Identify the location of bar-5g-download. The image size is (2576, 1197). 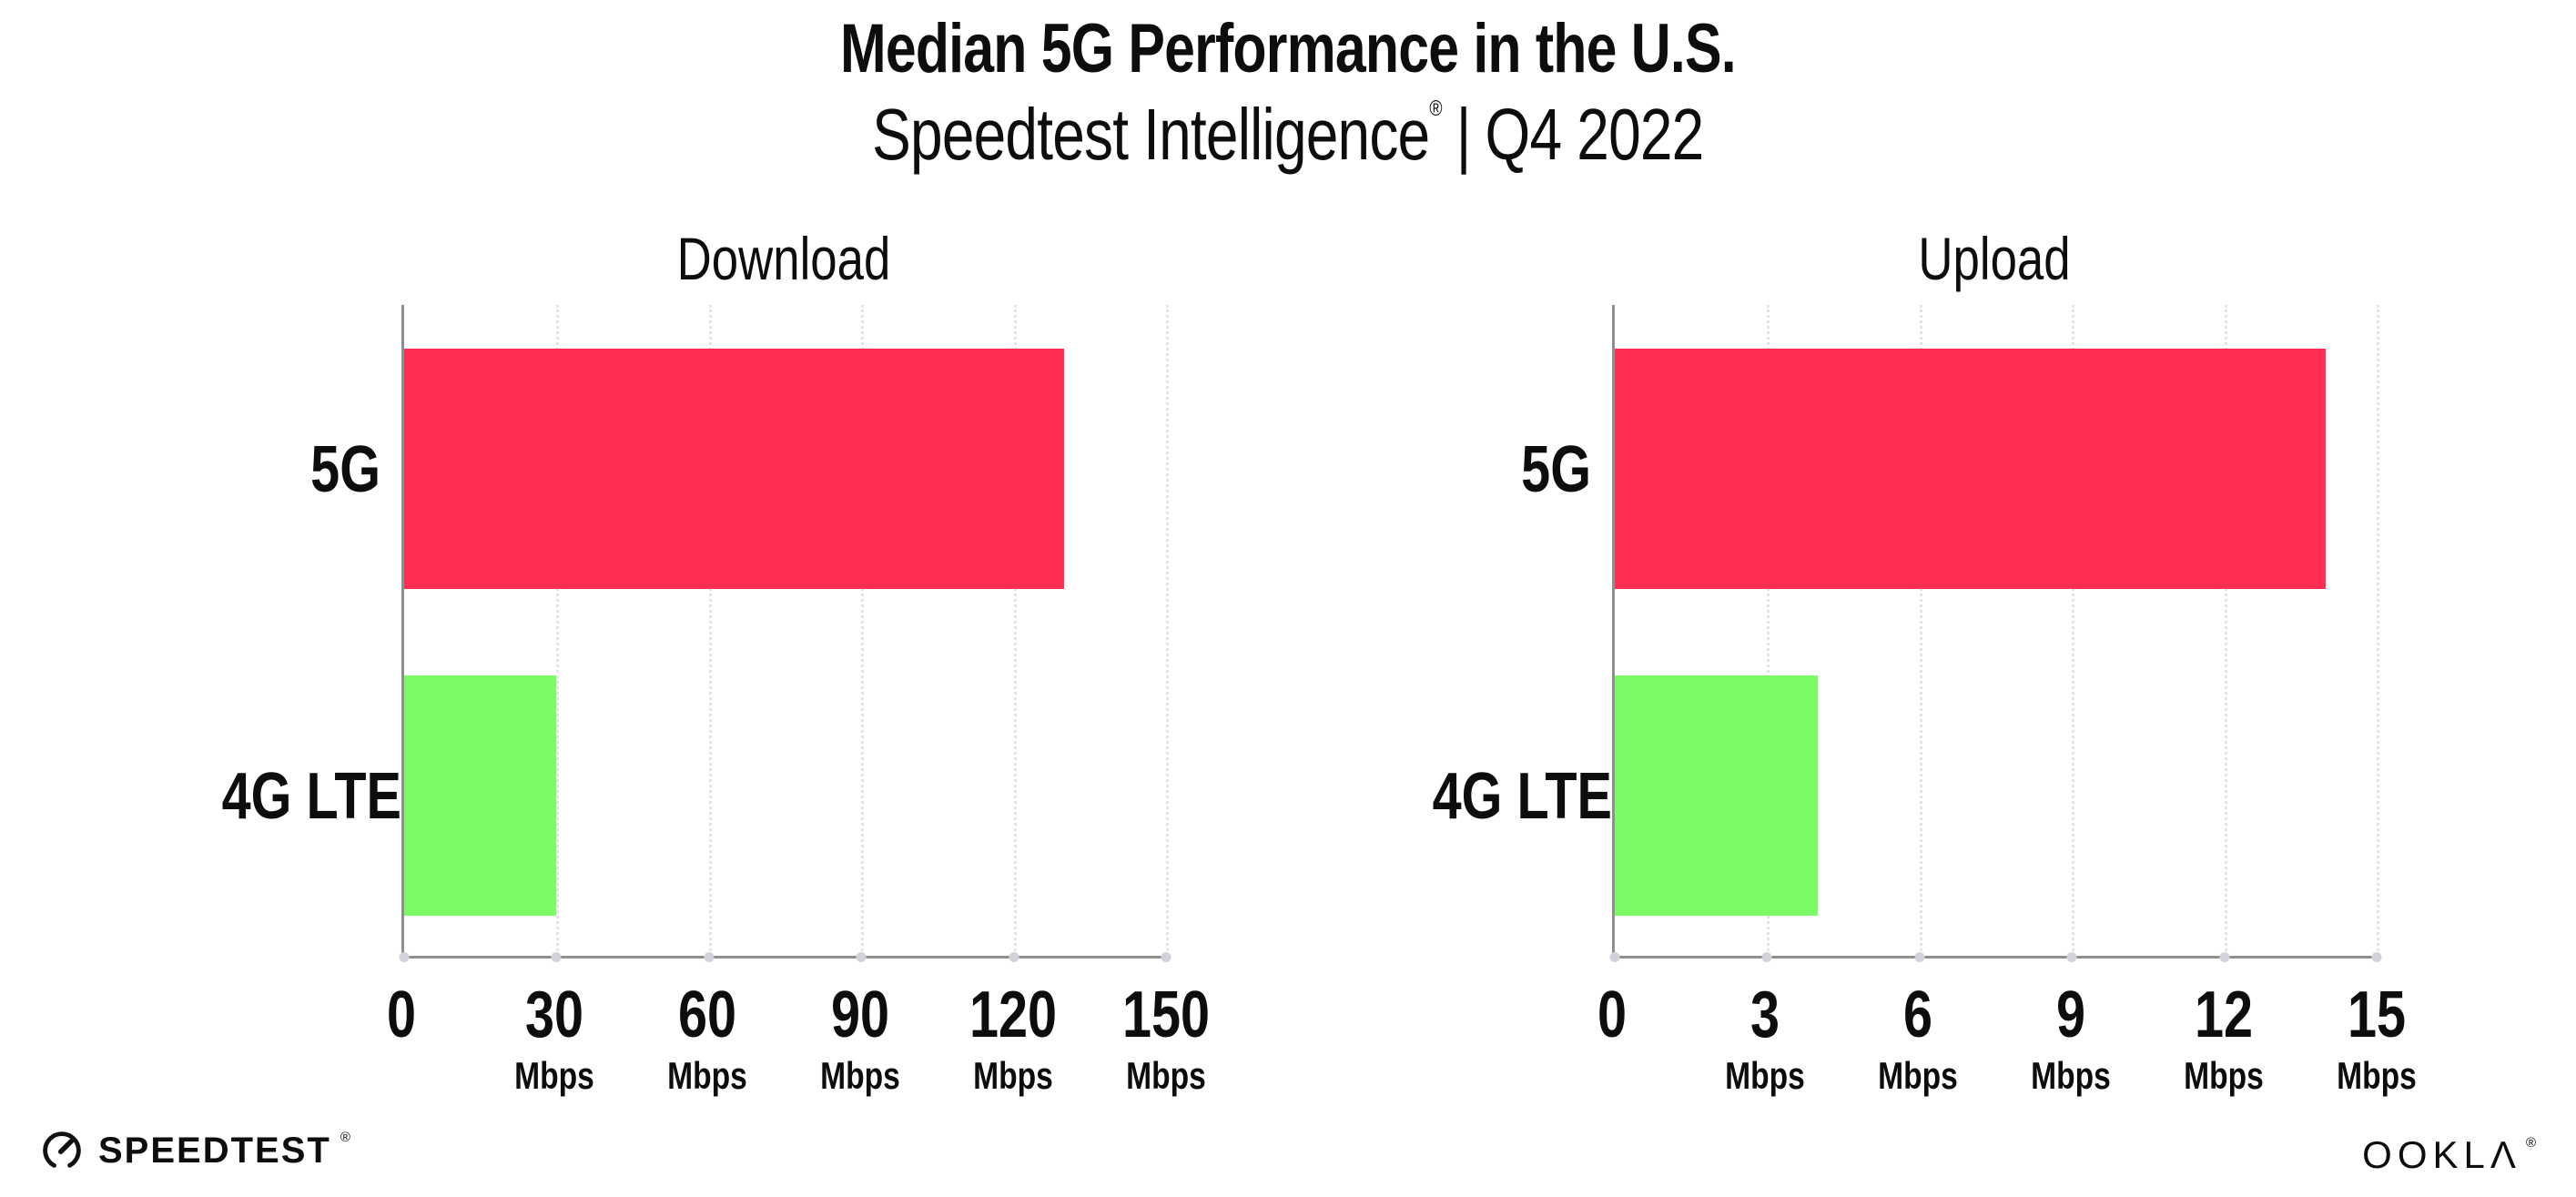
(734, 469).